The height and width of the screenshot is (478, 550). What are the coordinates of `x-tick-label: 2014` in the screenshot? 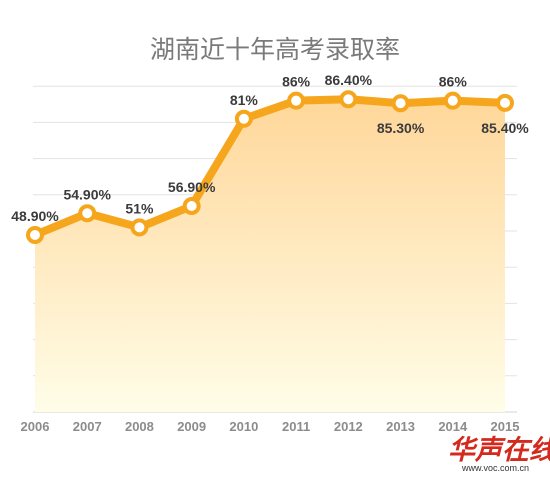 It's located at (453, 426).